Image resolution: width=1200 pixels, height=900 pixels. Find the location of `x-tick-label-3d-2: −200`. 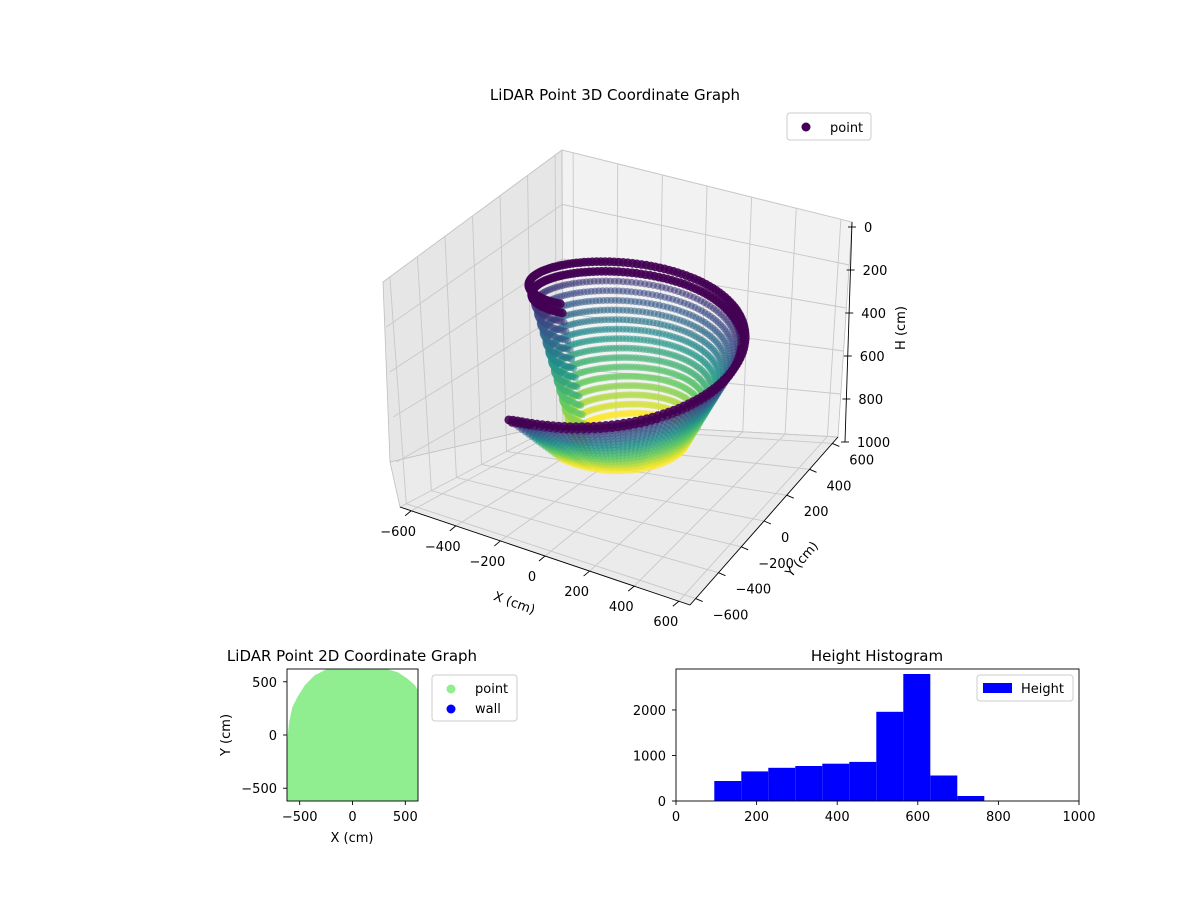

x-tick-label-3d-2: −200 is located at coordinates (488, 562).